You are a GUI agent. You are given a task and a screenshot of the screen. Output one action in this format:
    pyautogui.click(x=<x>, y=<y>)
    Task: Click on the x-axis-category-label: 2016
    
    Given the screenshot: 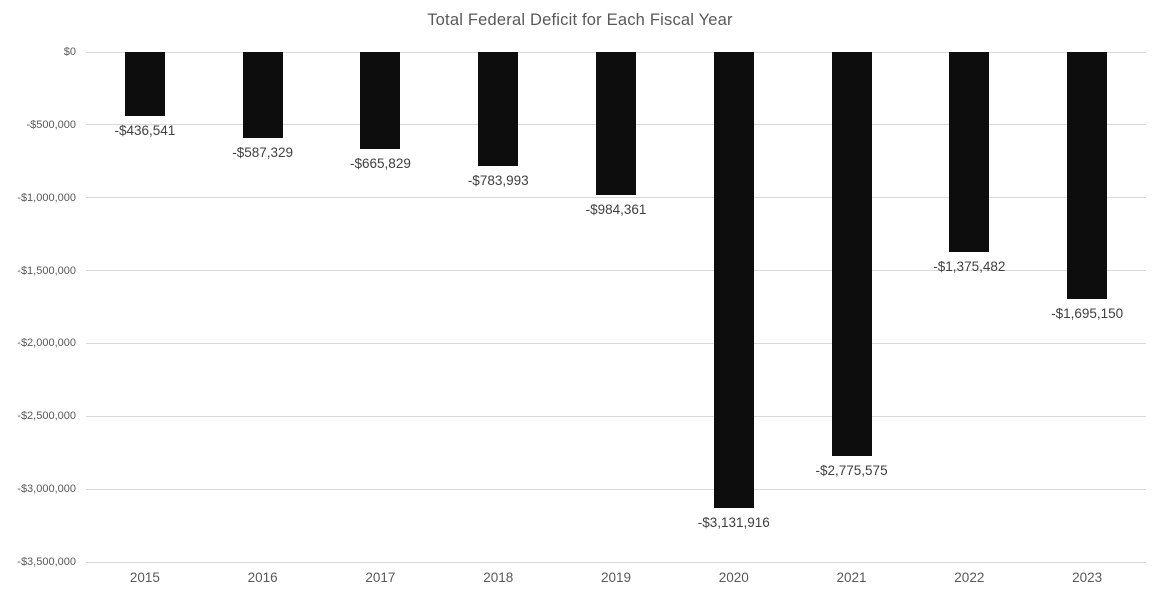 What is the action you would take?
    pyautogui.click(x=262, y=577)
    